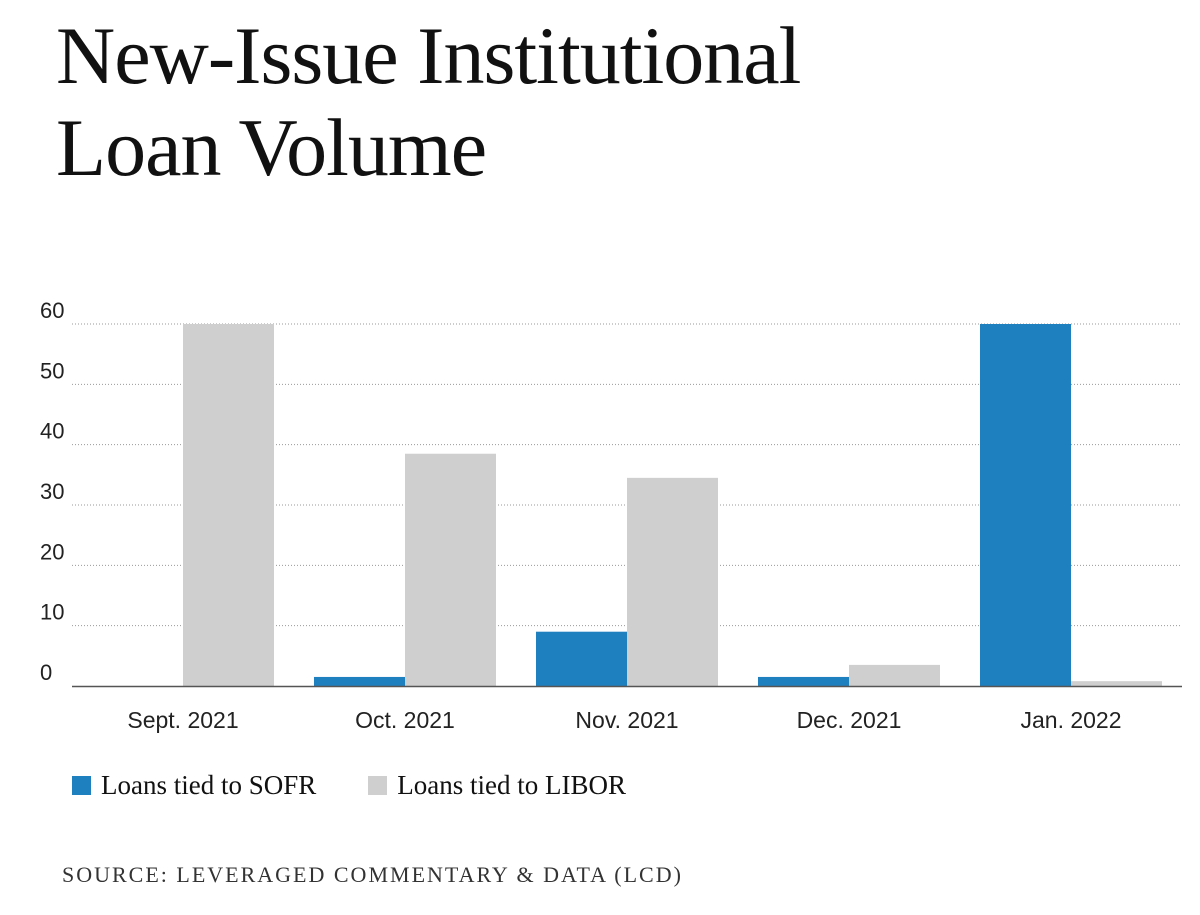 This screenshot has height=915, width=1200. I want to click on legend-item-libor: Loans tied to LIBOR, so click(497, 785).